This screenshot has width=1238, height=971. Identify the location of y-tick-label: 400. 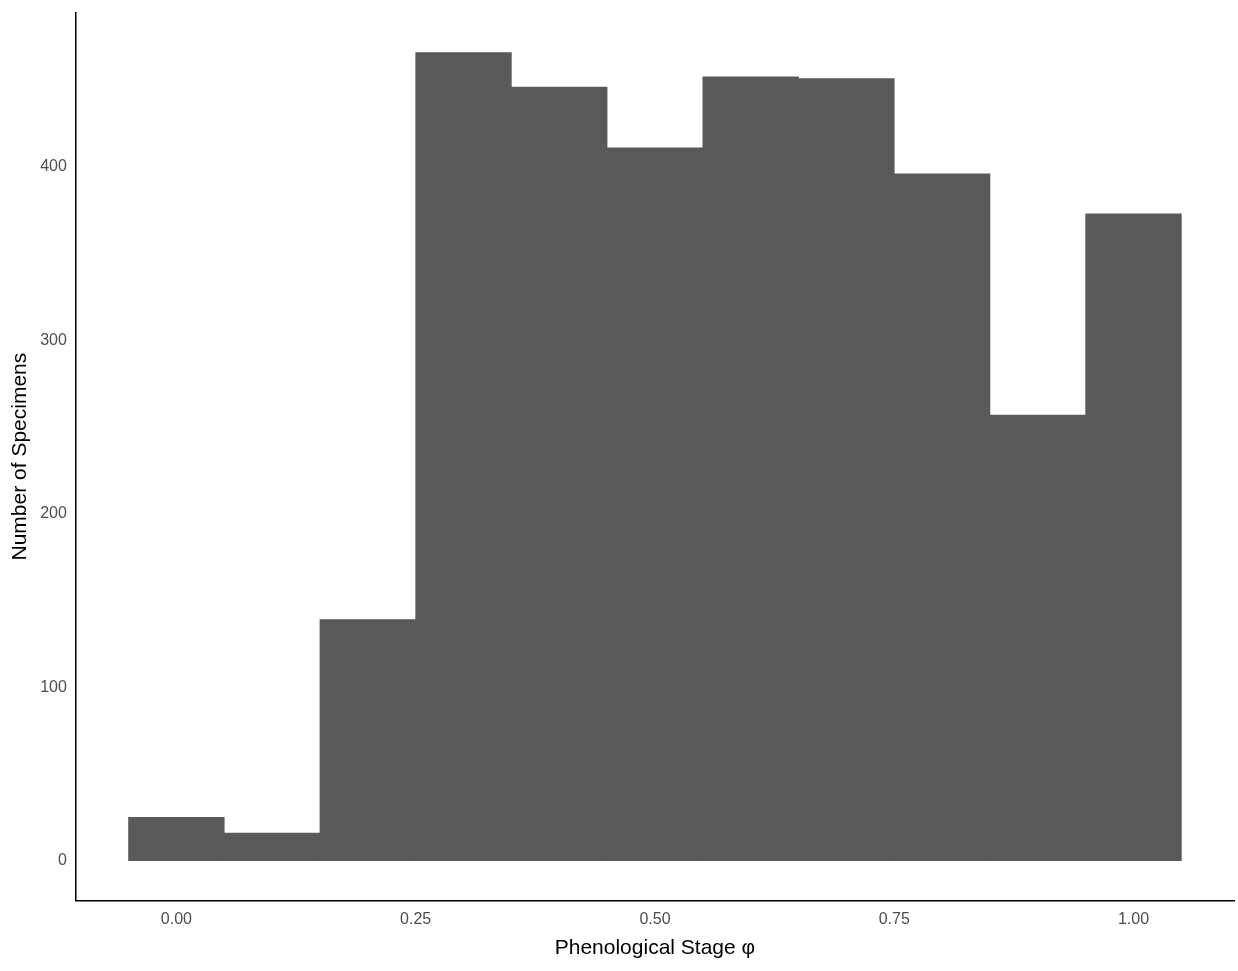
(53, 166).